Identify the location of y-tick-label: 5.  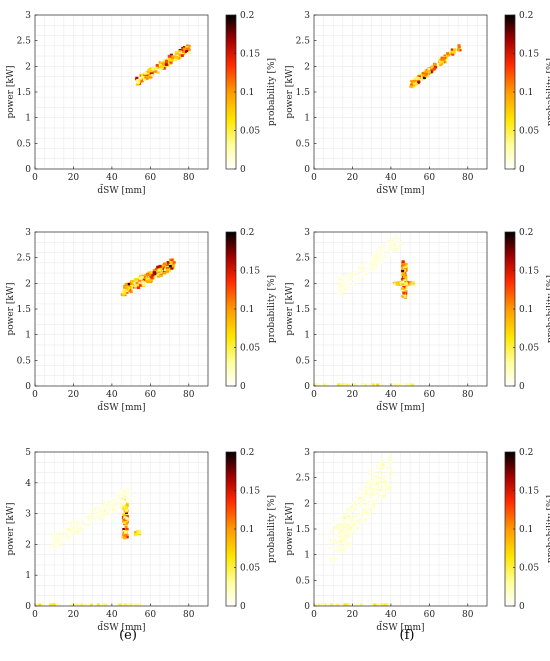
(28, 453).